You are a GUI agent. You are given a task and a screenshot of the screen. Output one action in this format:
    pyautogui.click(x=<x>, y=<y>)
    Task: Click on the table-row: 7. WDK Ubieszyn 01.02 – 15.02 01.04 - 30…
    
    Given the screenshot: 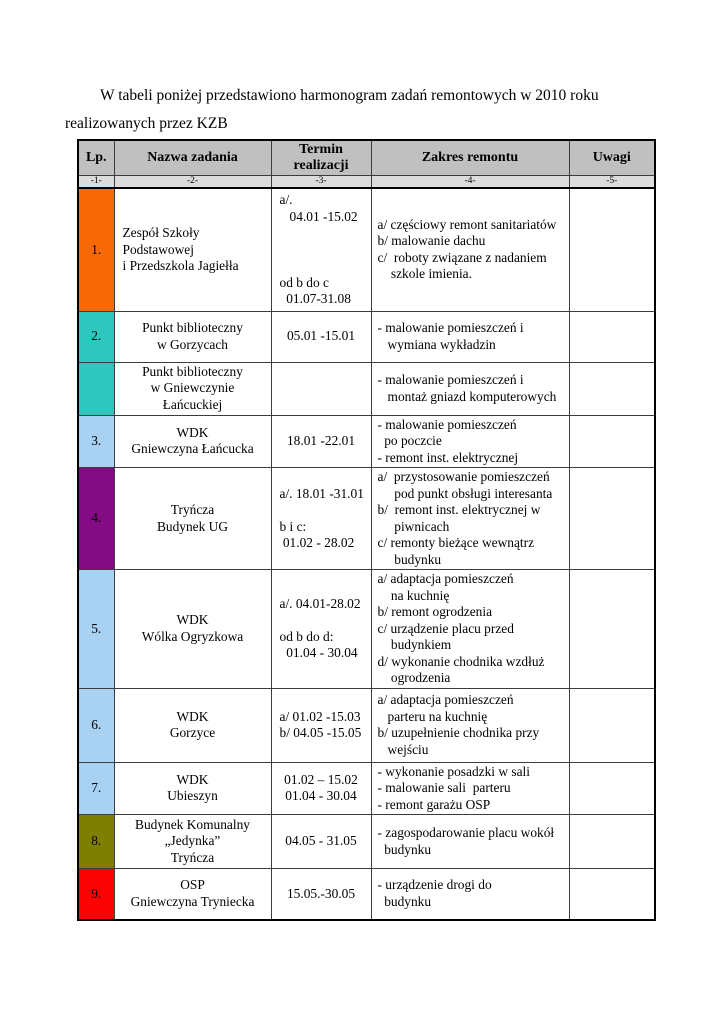 What is the action you would take?
    pyautogui.click(x=366, y=788)
    